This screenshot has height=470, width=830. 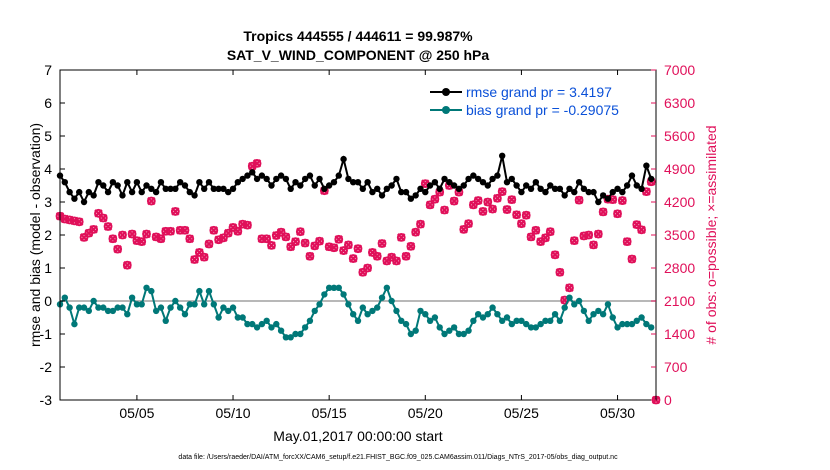 I want to click on y-tick-label: 5, so click(x=48, y=136).